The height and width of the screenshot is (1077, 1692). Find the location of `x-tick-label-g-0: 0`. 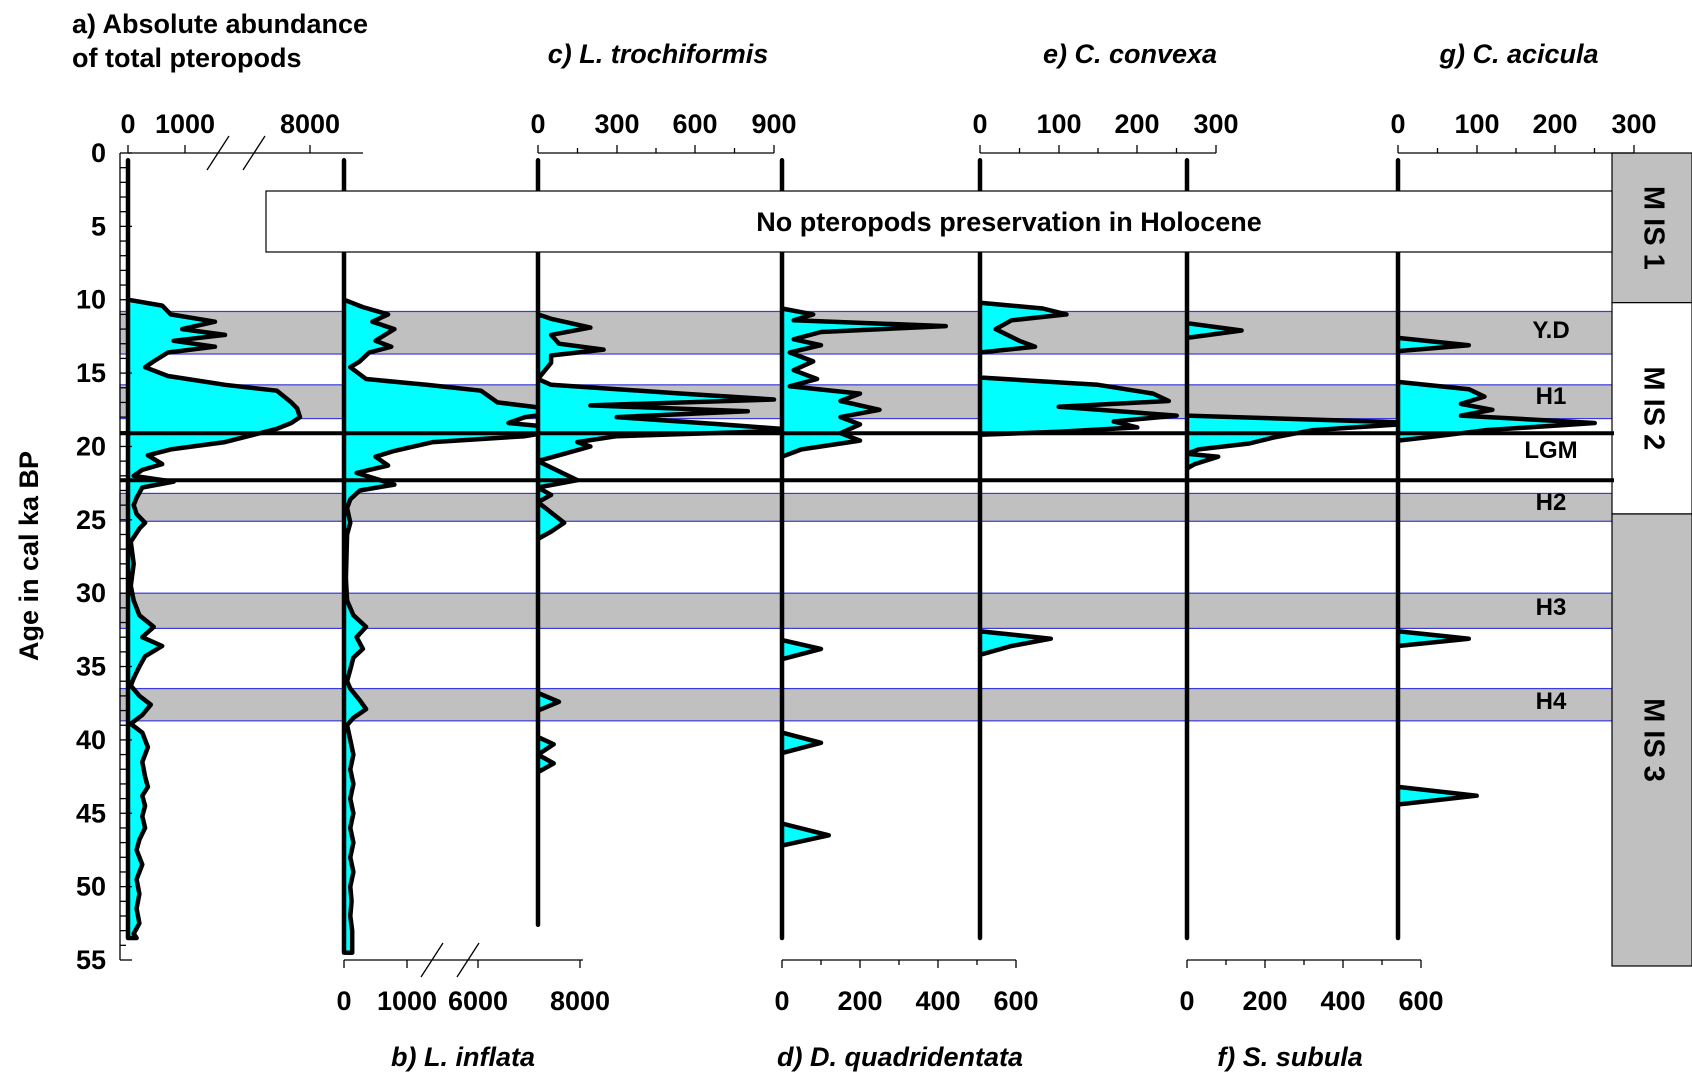

x-tick-label-g-0: 0 is located at coordinates (1397, 124).